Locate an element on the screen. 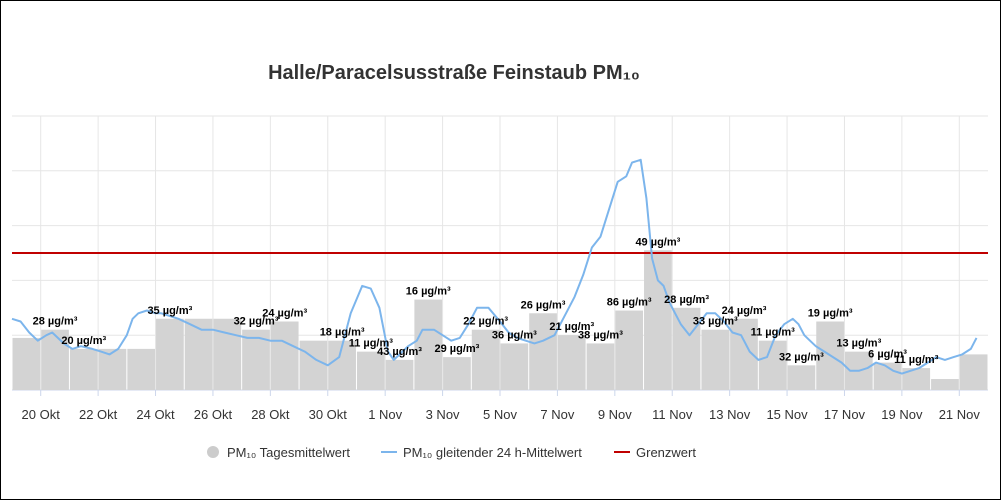  legend-item-limit: Grenzwert is located at coordinates (655, 452).